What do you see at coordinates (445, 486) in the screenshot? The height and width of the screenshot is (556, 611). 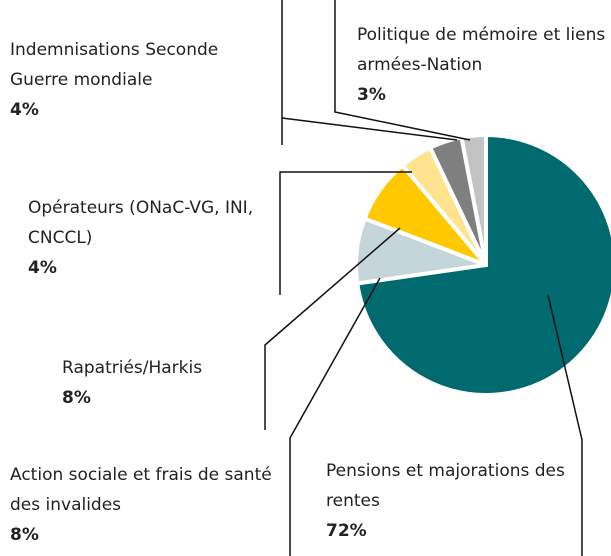 I see `category-label: Pensions et majorations des rentes` at bounding box center [445, 486].